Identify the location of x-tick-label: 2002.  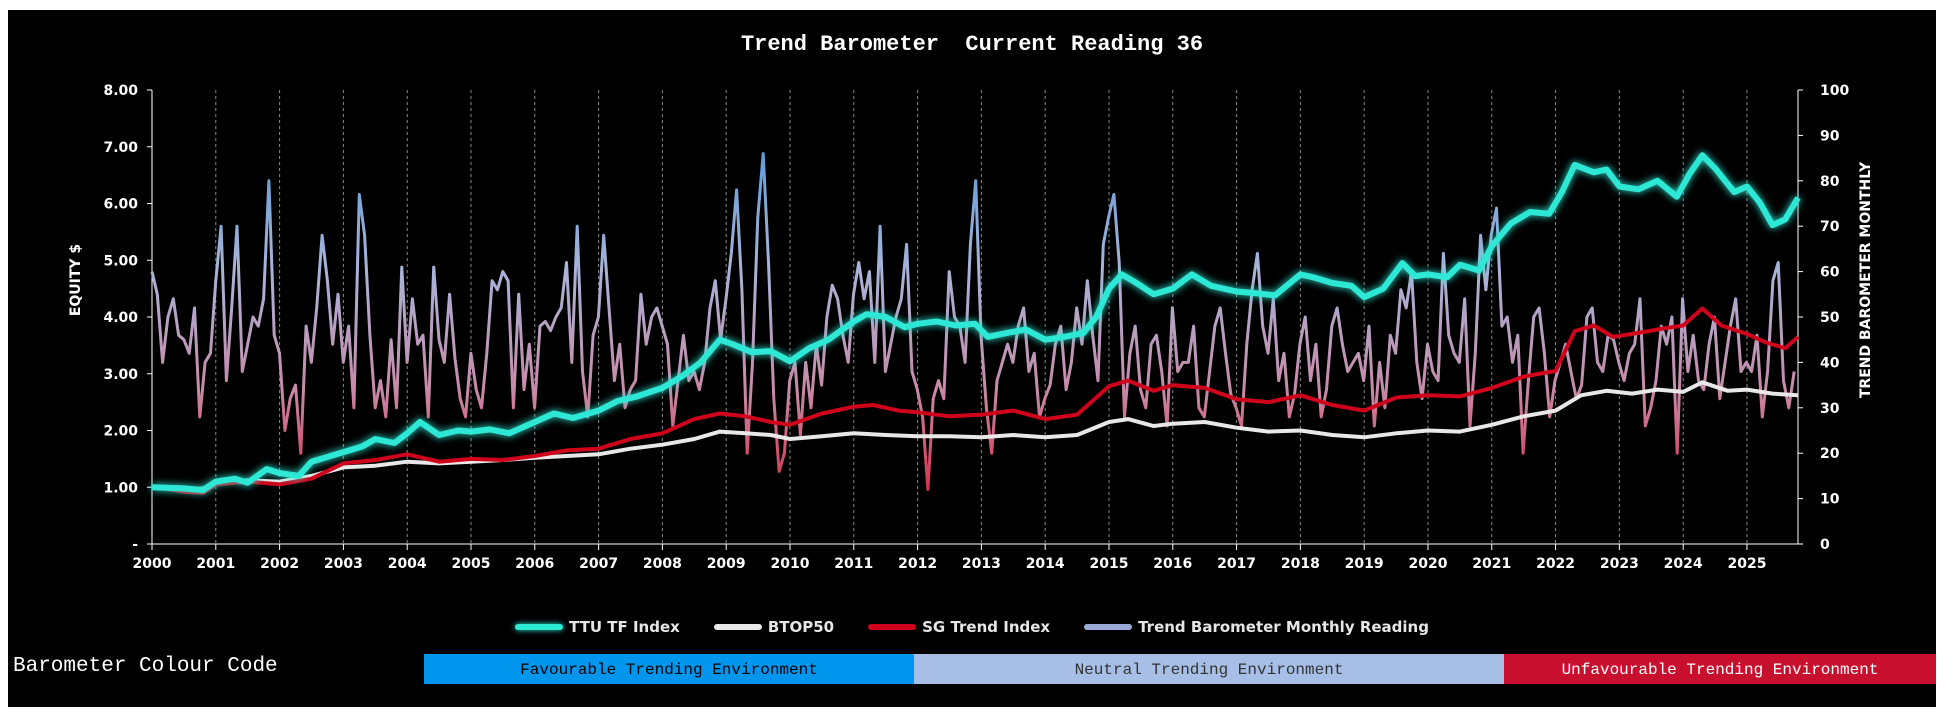
(279, 564).